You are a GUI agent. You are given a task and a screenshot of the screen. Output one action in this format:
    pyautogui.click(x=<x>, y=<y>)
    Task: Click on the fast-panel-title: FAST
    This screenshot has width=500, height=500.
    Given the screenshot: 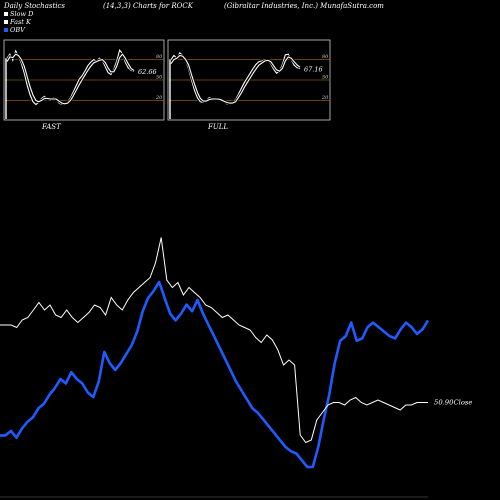 What is the action you would take?
    pyautogui.click(x=51, y=127)
    